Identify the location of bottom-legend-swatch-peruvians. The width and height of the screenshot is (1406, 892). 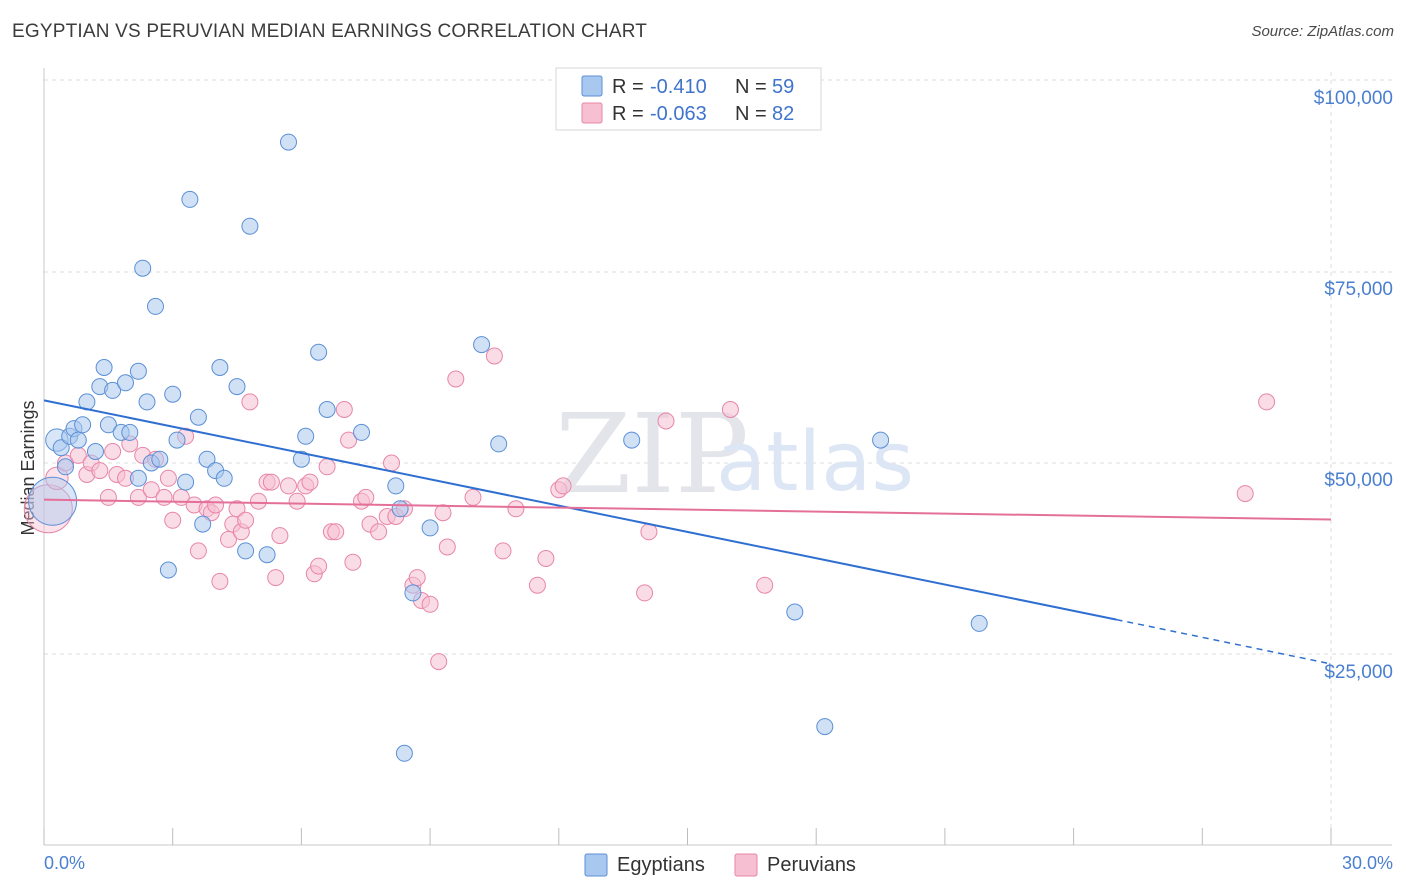
(746, 865).